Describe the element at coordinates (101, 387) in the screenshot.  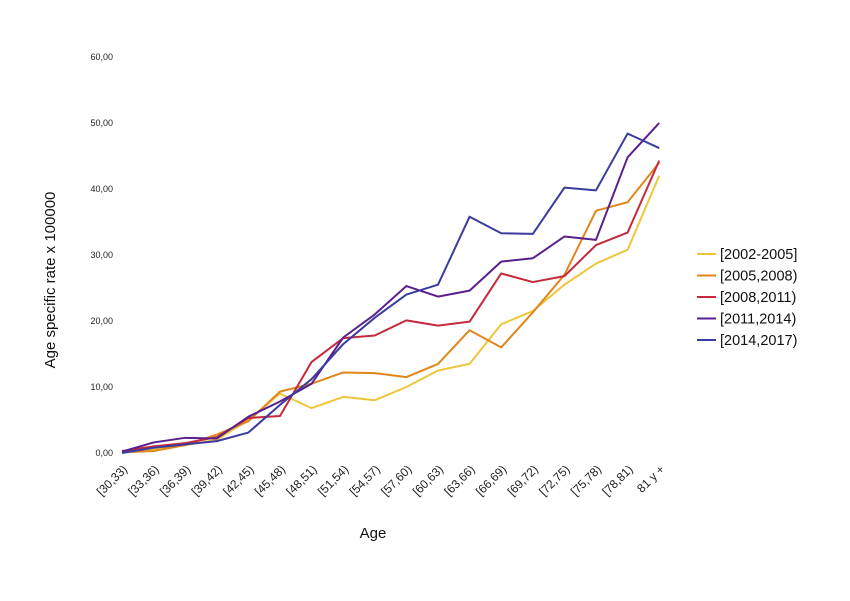
I see `y-tick-label: 10,00` at that location.